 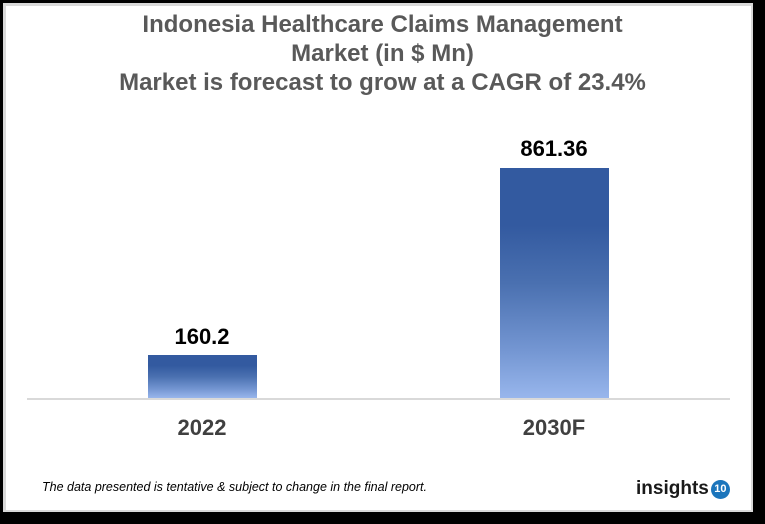 I want to click on title-line-2: Market (in $ Mn), so click(x=382, y=53).